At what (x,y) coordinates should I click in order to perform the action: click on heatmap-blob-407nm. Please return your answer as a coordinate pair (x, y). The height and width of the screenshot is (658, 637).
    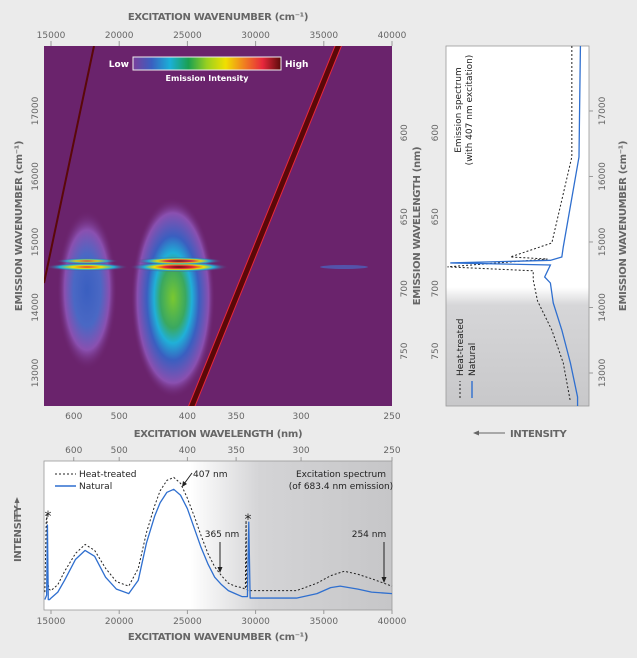
    Looking at the image, I should click on (173, 298).